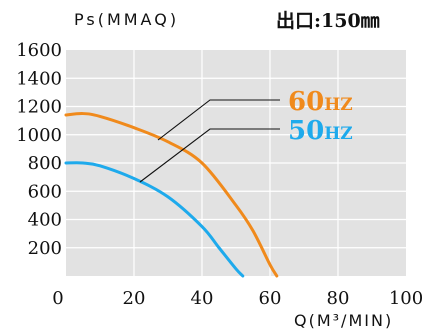  What do you see at coordinates (237, 298) in the screenshot?
I see `x-ticks: 0 20 40 60 80 100` at bounding box center [237, 298].